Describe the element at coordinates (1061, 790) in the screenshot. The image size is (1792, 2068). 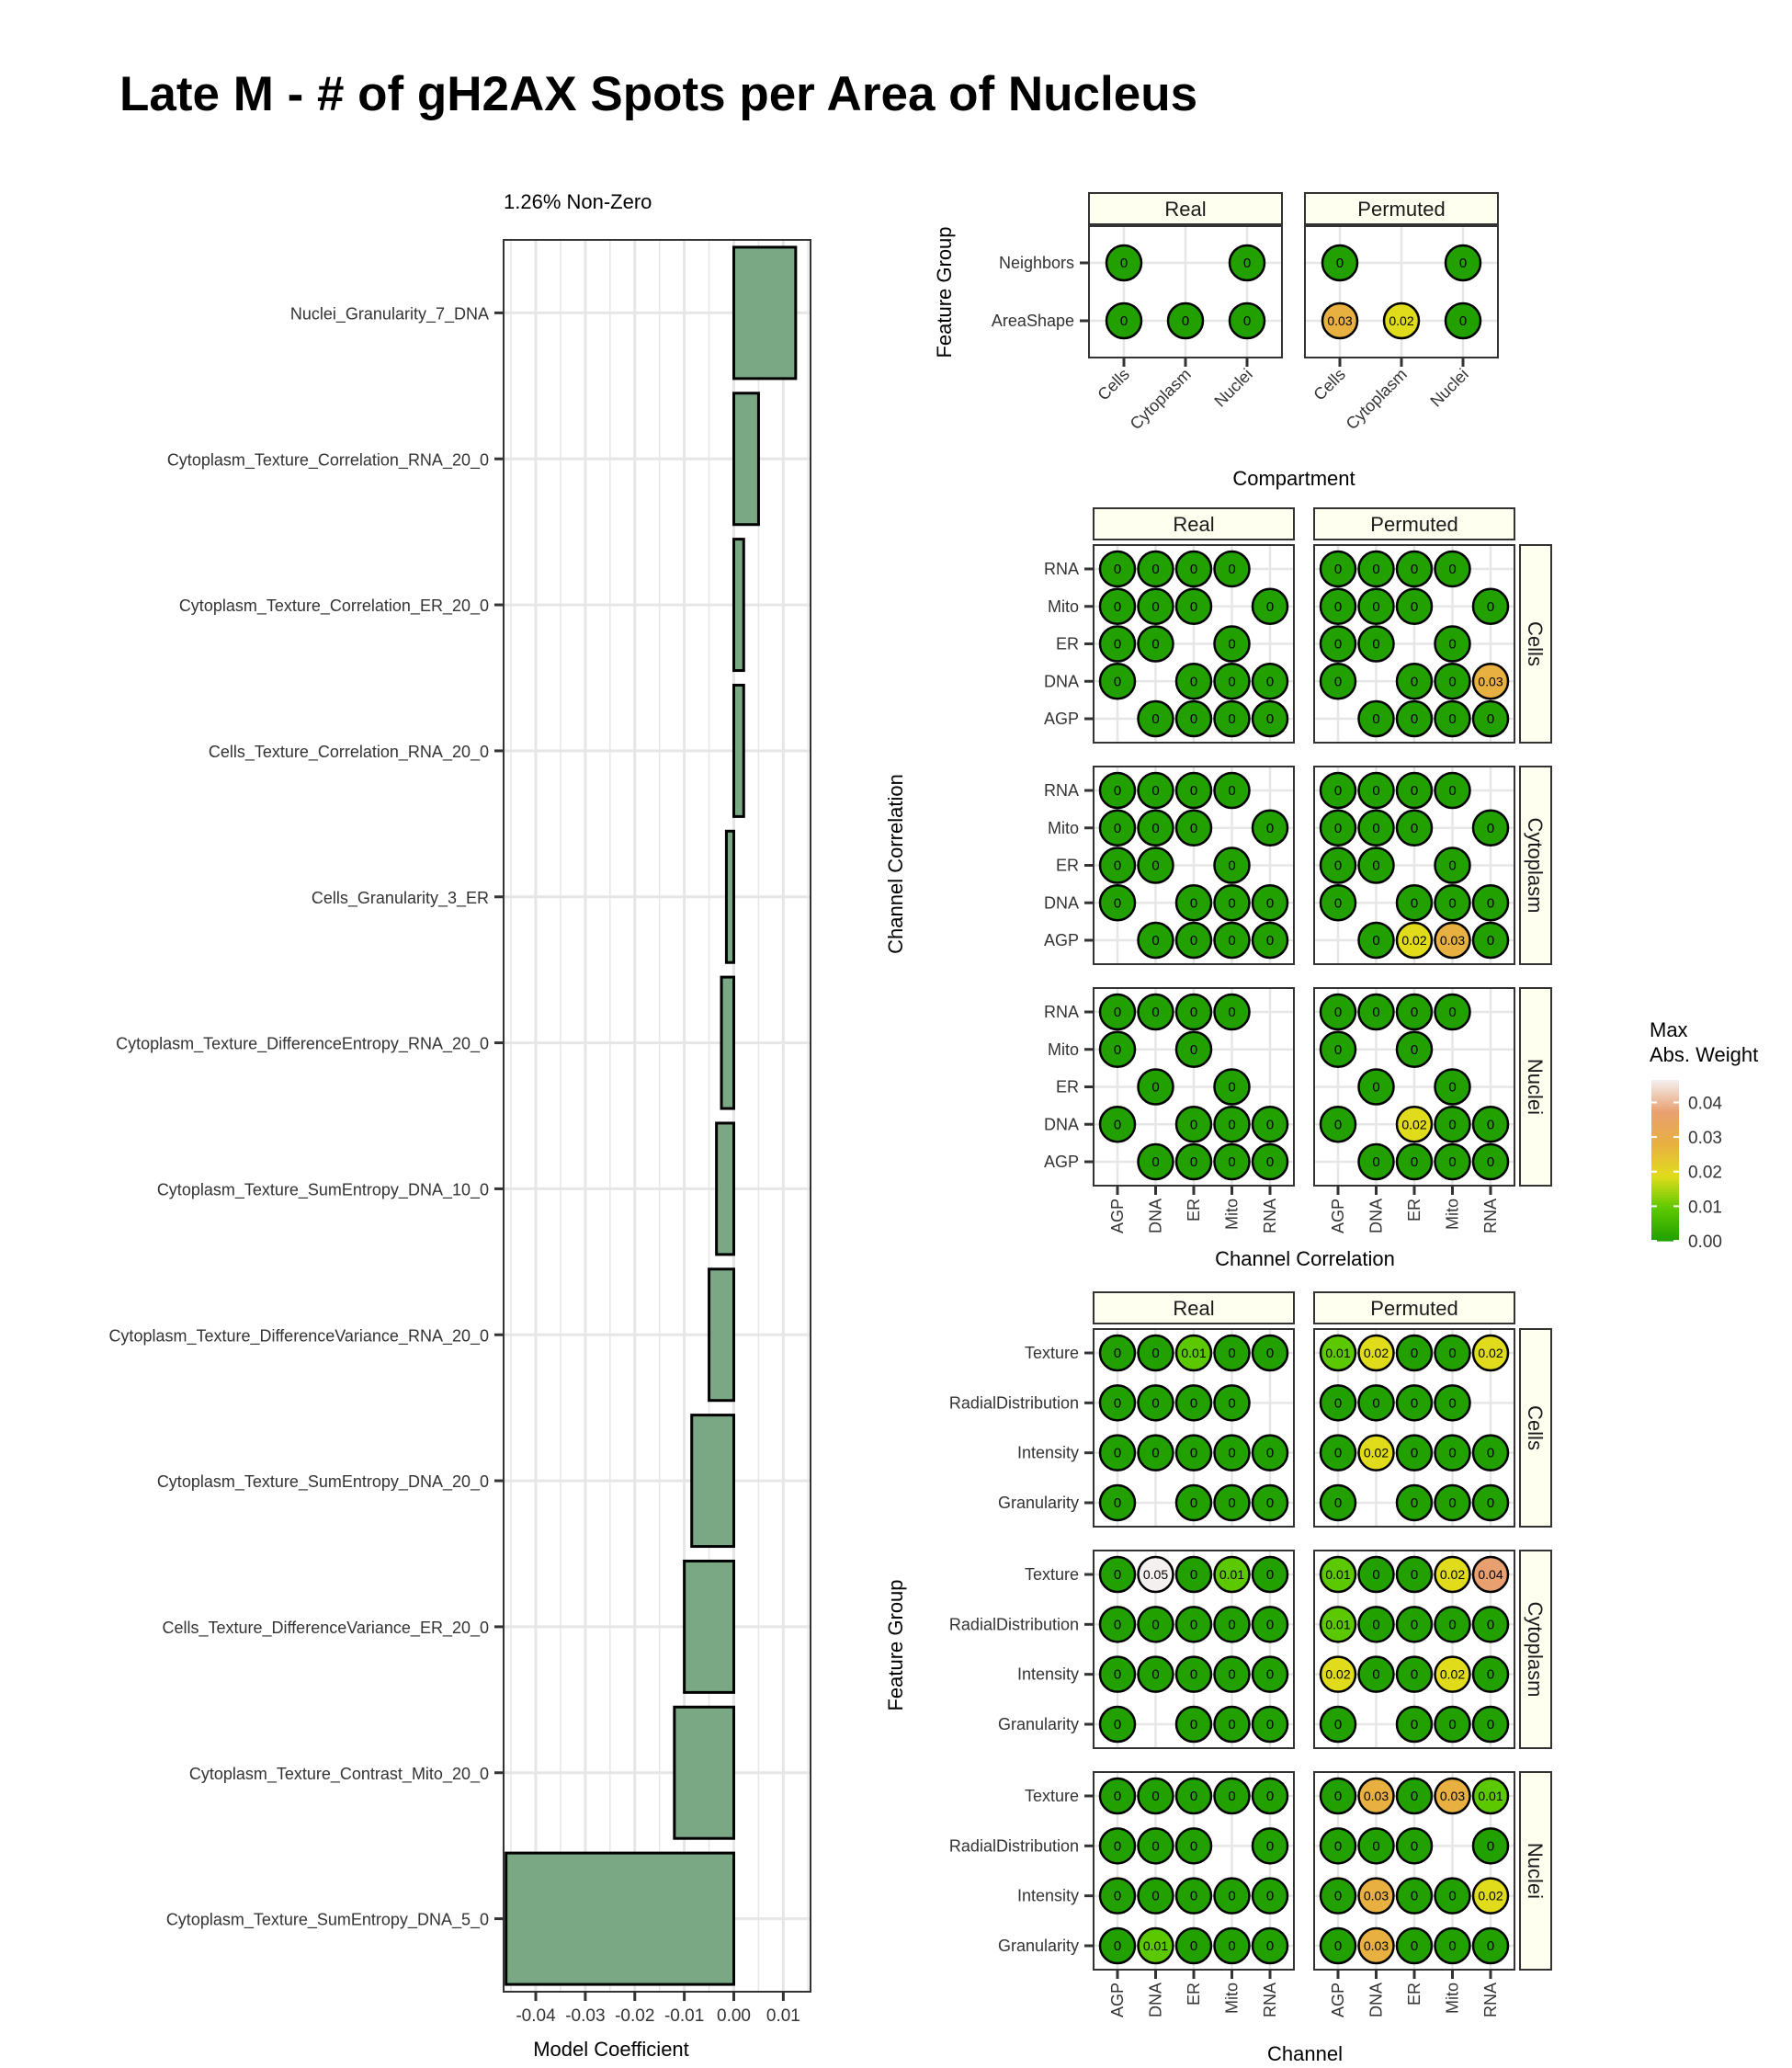
I see `dot-y-tick-label: RNA` at that location.